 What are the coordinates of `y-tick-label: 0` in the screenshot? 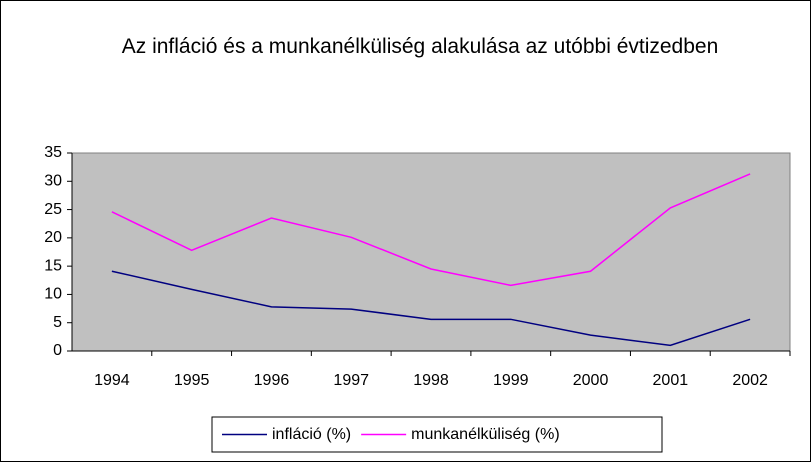 It's located at (57, 350).